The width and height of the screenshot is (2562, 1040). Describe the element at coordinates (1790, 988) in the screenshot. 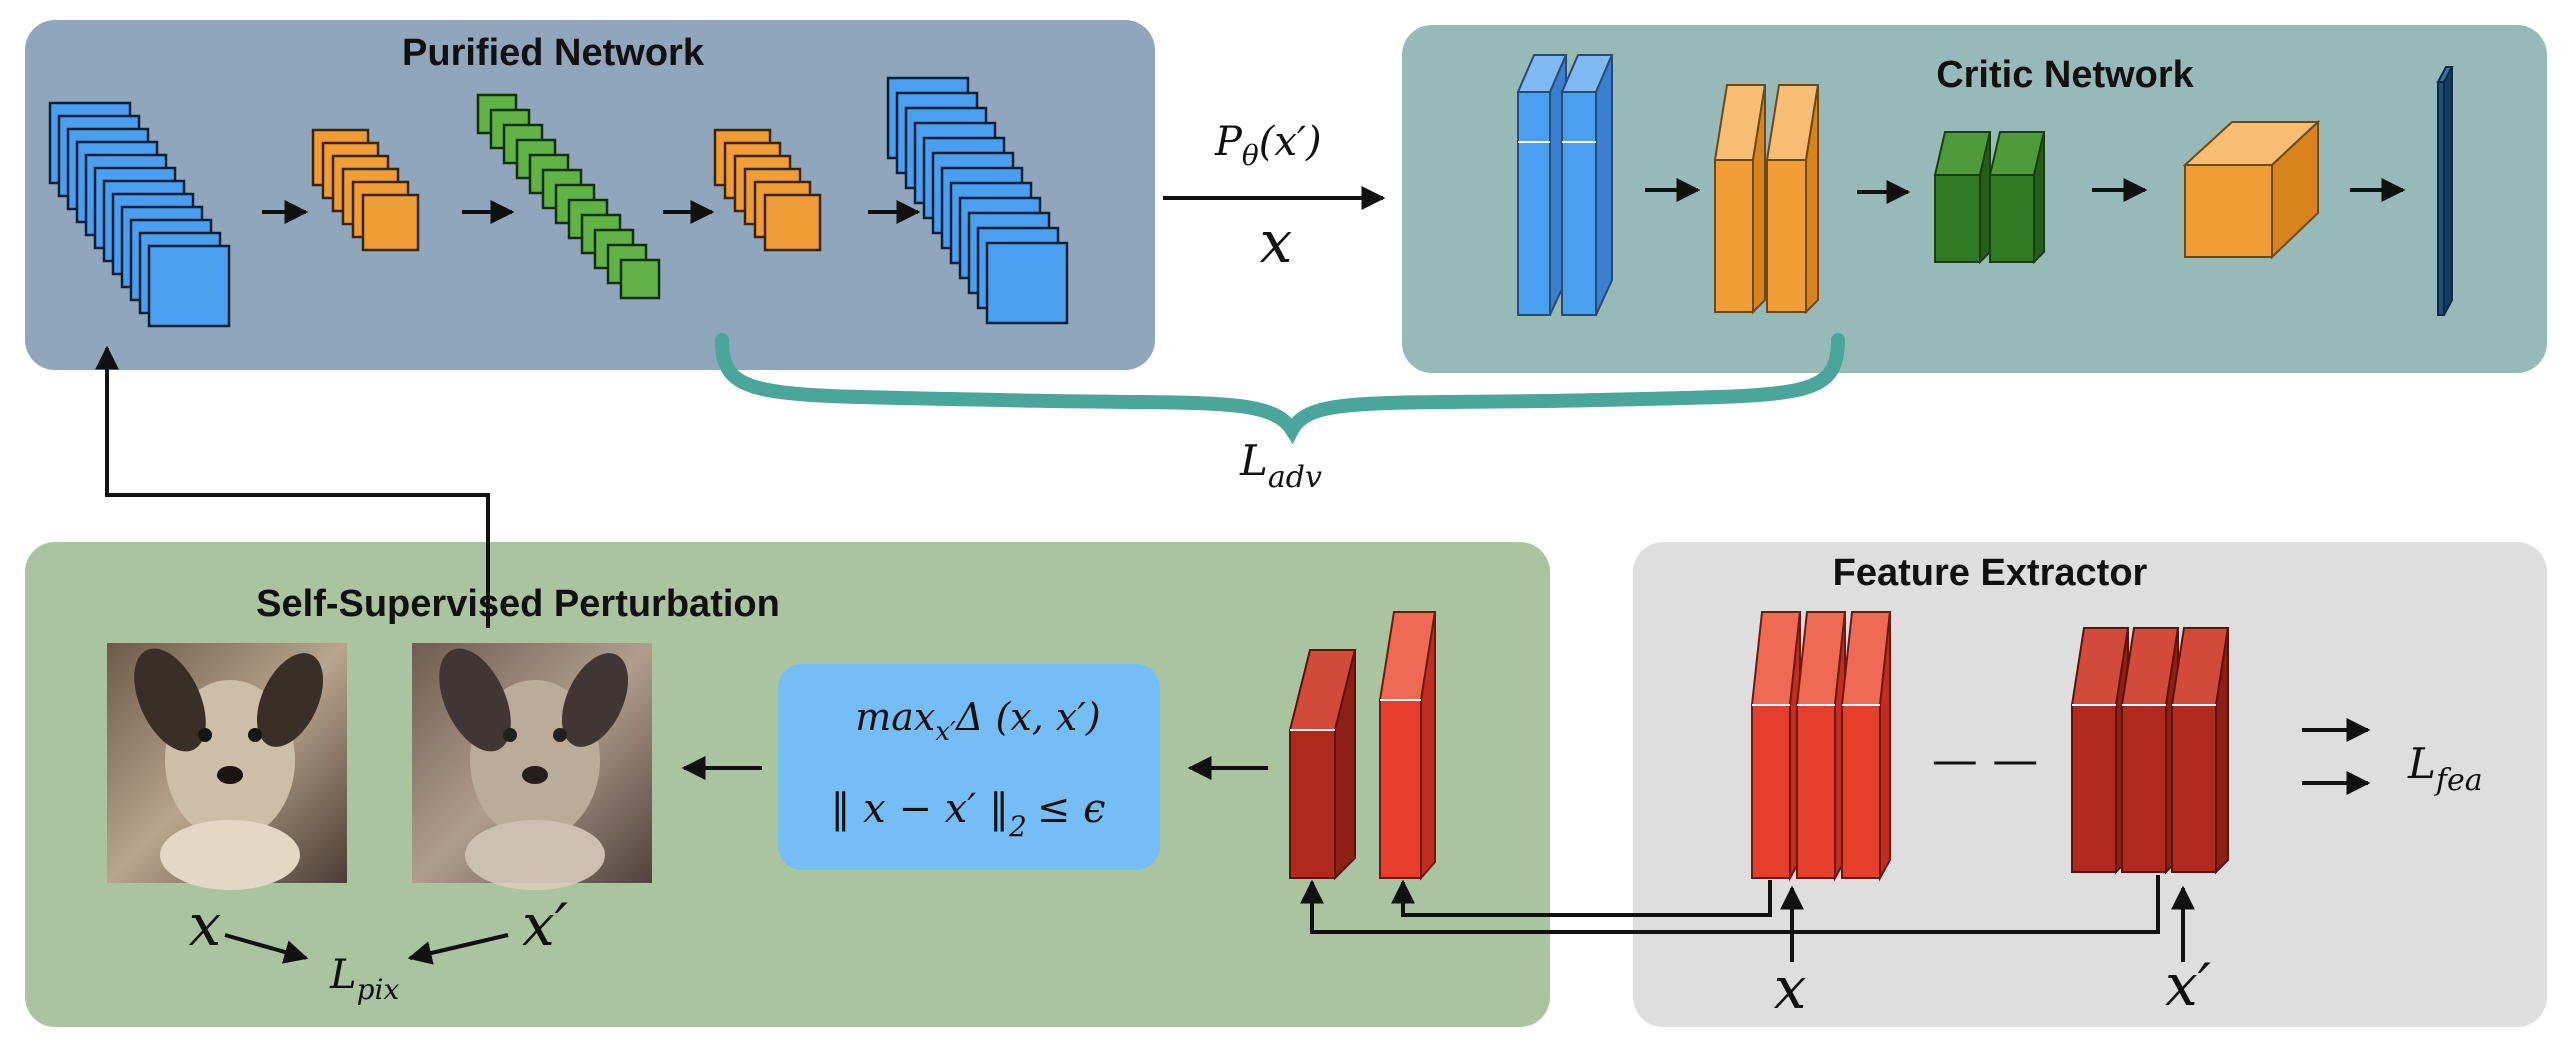

I see `x-extractor-label: x` at that location.